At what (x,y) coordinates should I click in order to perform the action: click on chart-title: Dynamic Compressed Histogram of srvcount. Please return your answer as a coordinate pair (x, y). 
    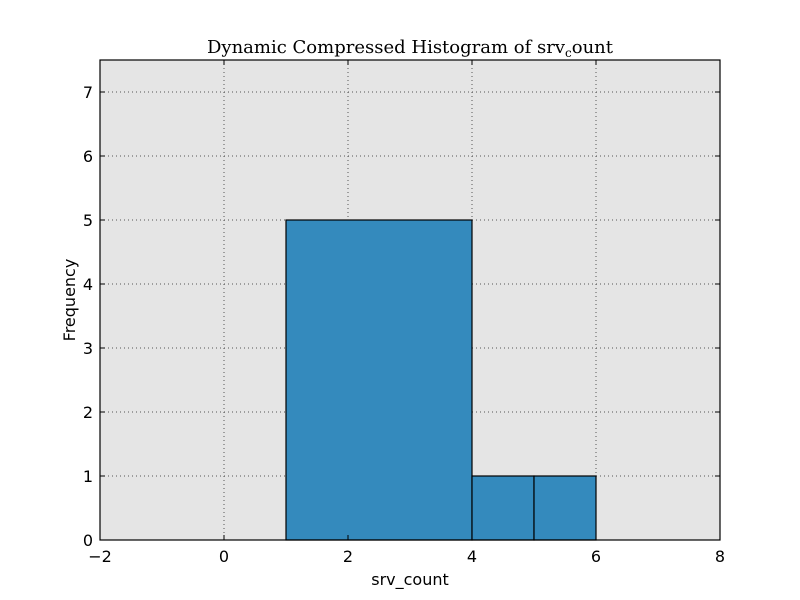
    Looking at the image, I should click on (410, 48).